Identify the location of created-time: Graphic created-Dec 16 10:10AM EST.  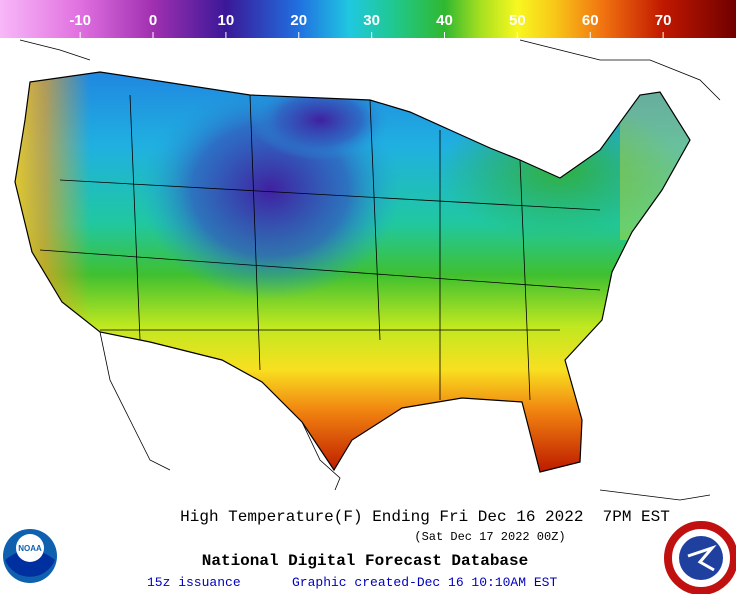
(424, 582).